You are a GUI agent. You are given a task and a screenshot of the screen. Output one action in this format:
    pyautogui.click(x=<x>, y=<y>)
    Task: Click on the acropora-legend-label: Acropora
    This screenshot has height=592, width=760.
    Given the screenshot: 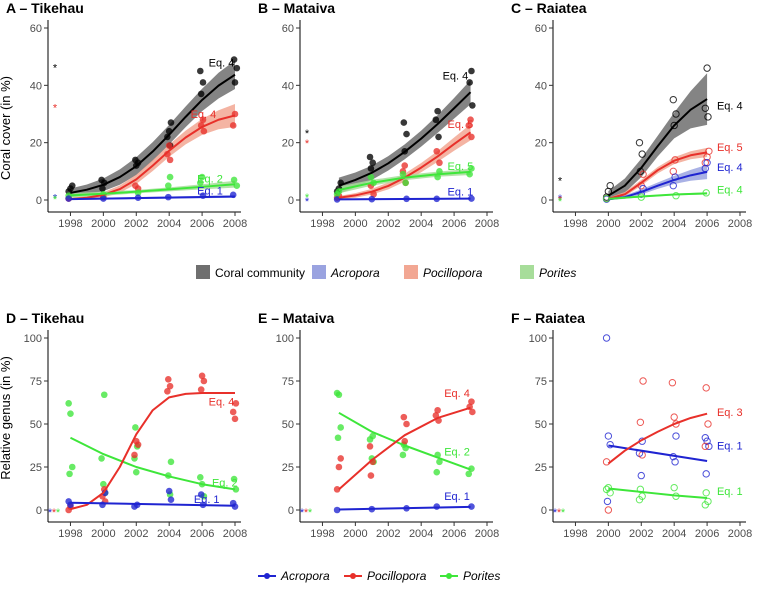 What is the action you would take?
    pyautogui.click(x=355, y=273)
    